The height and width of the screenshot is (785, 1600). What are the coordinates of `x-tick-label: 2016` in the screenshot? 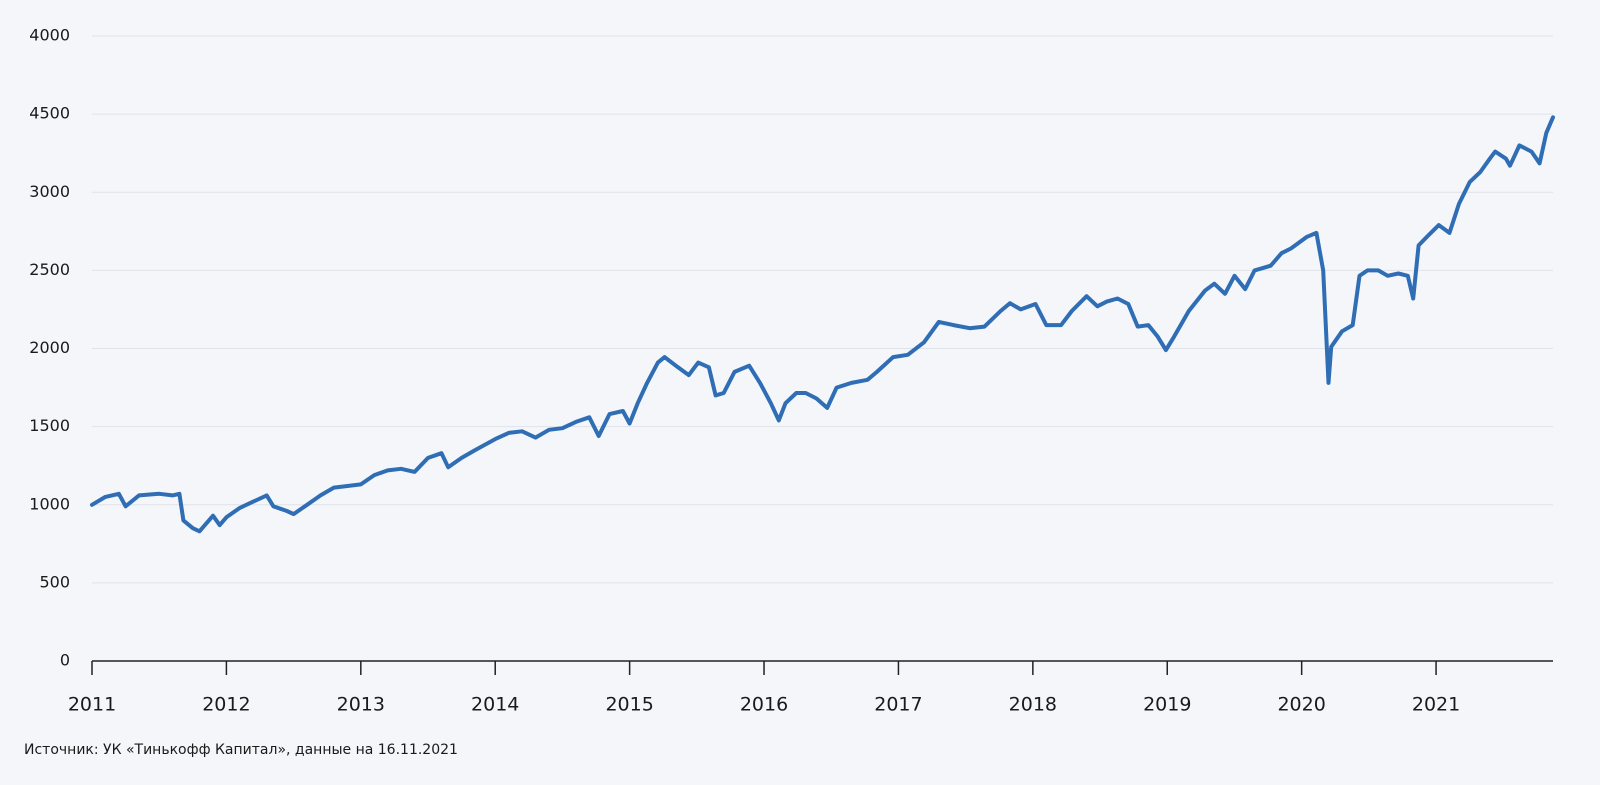 It's located at (764, 705).